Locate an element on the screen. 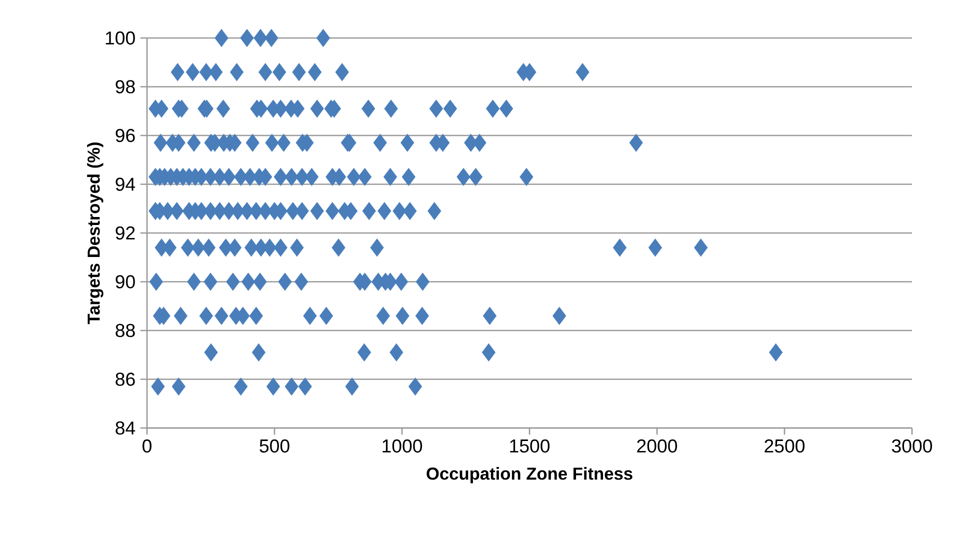 This screenshot has height=545, width=956. y-tick-label: 90 is located at coordinates (125, 281).